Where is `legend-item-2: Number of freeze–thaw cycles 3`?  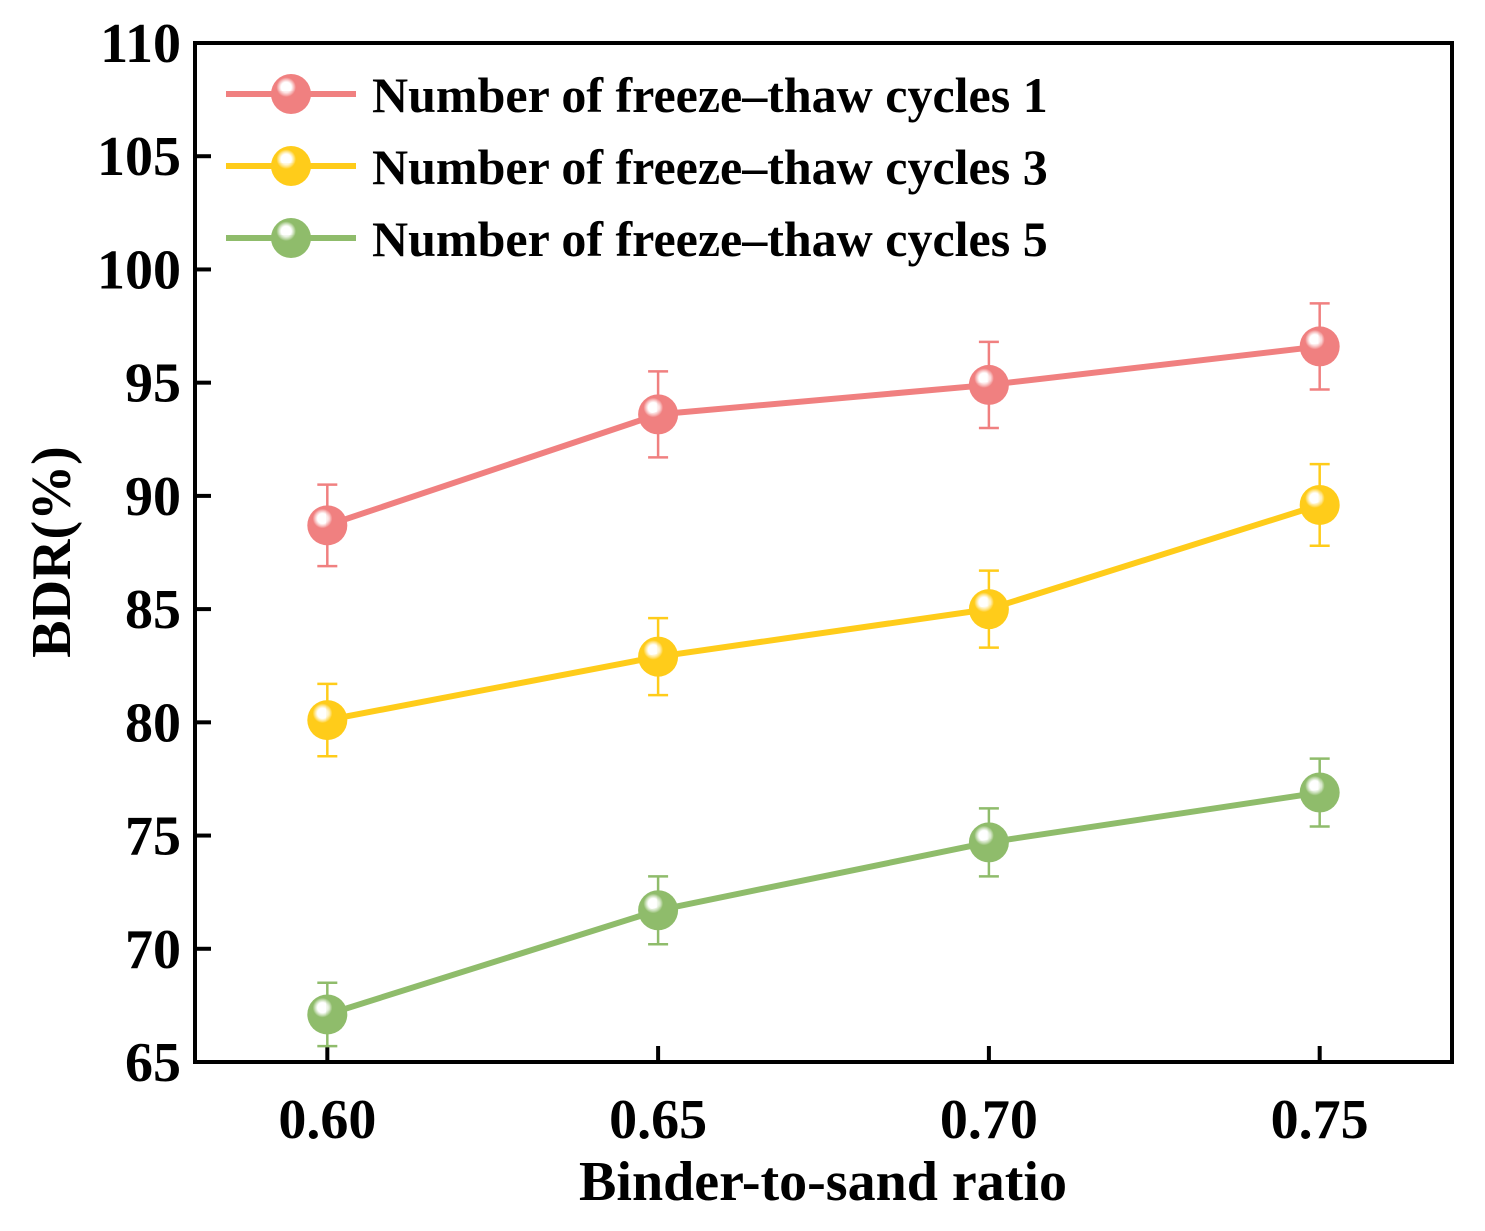 legend-item-2: Number of freeze–thaw cycles 3 is located at coordinates (637, 167).